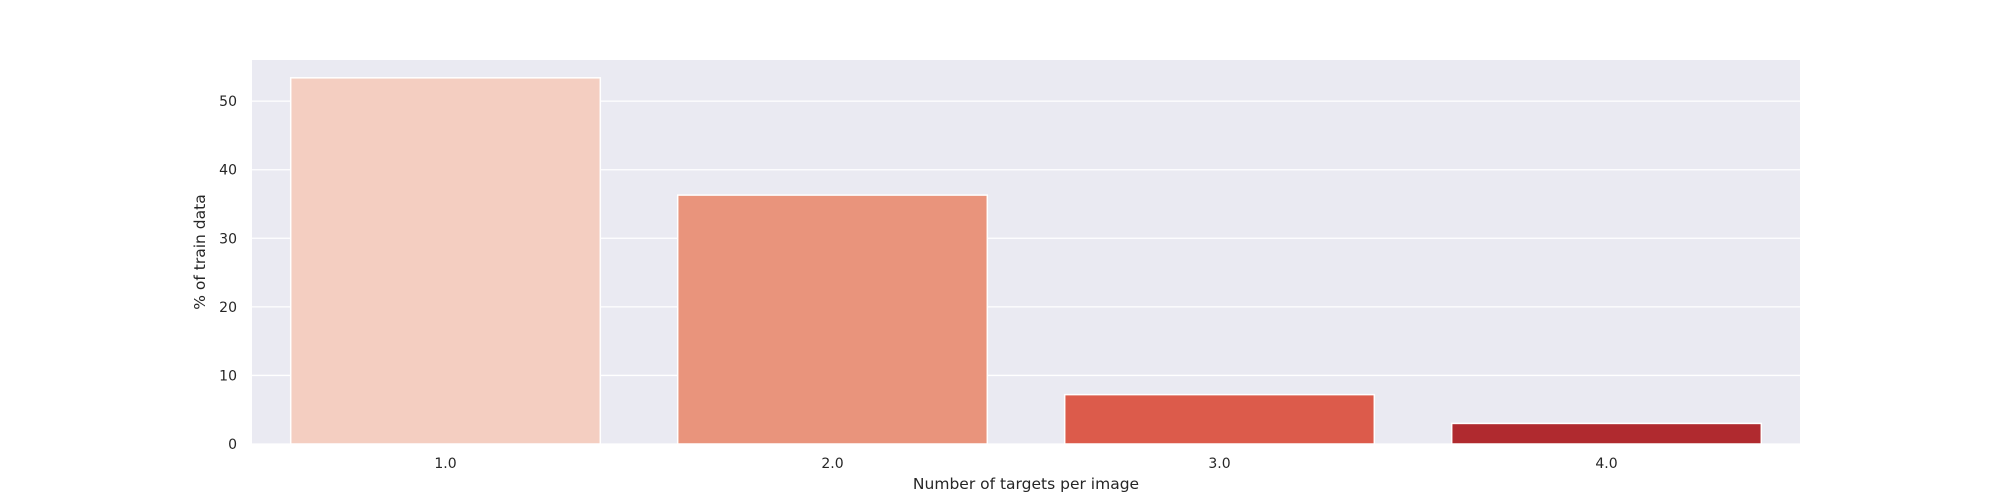  What do you see at coordinates (200, 251) in the screenshot?
I see `y-axis-label: % of train data` at bounding box center [200, 251].